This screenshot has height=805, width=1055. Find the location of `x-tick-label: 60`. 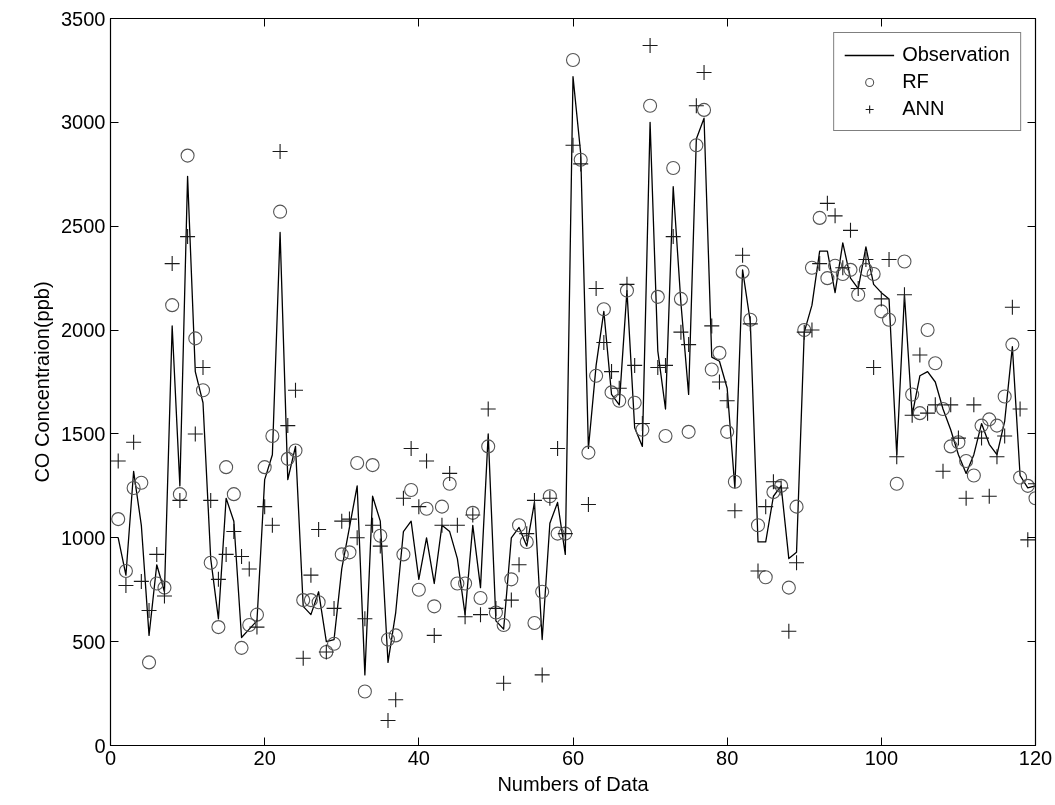

x-tick-label: 60 is located at coordinates (573, 757).